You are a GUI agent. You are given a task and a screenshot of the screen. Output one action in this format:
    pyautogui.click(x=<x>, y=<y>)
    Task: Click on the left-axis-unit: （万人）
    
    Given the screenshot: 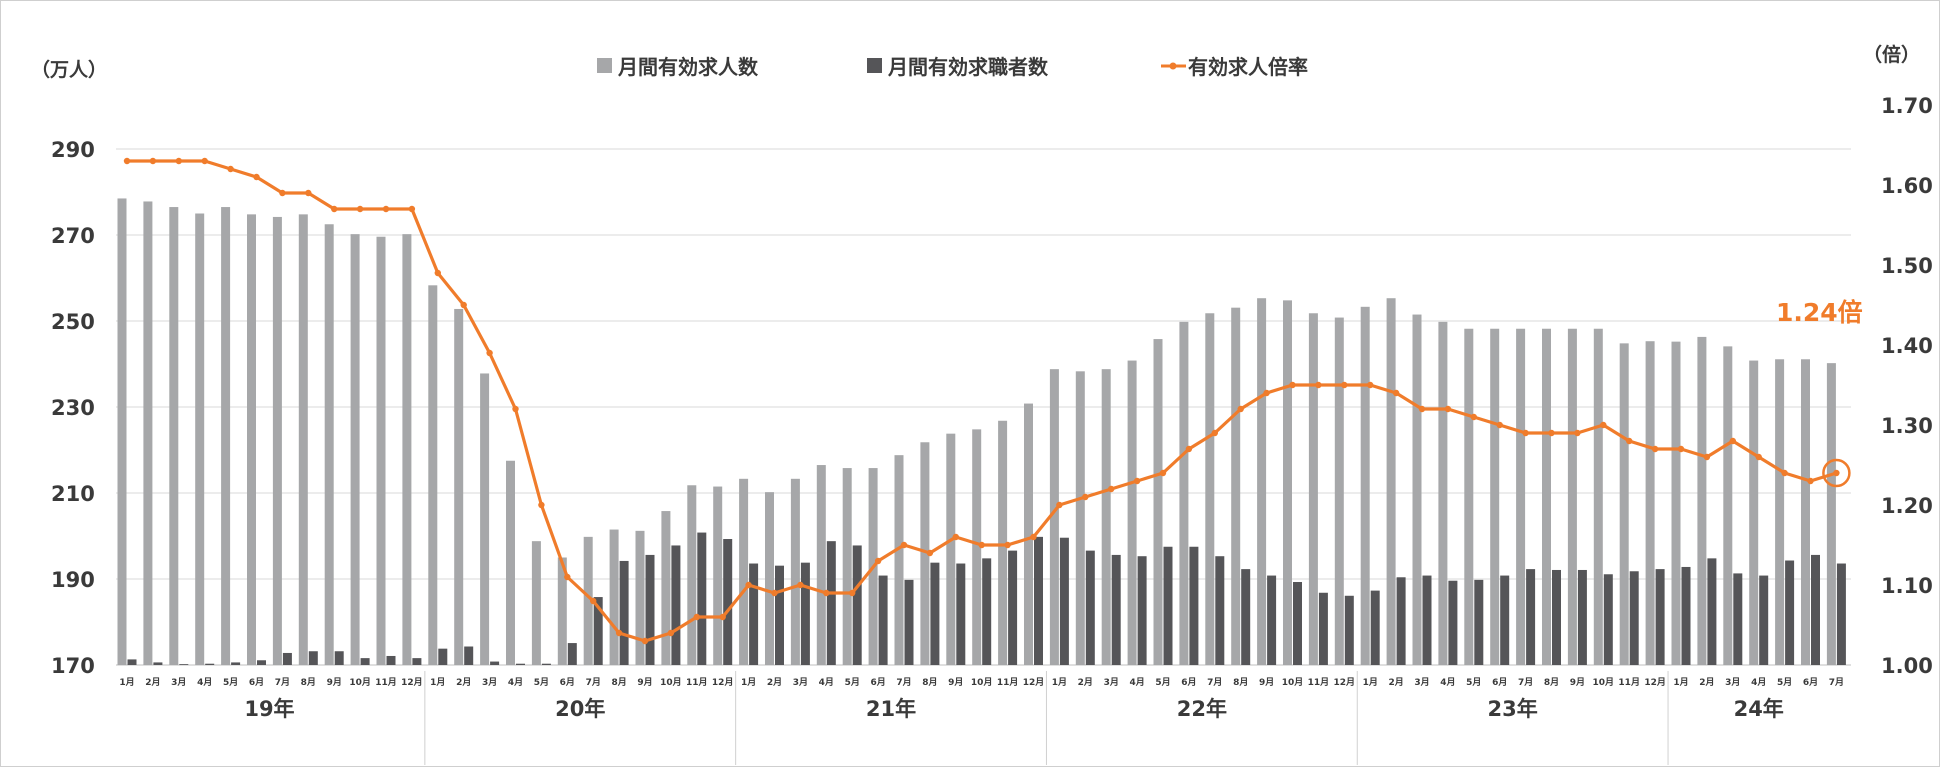 What is the action you would take?
    pyautogui.click(x=69, y=69)
    